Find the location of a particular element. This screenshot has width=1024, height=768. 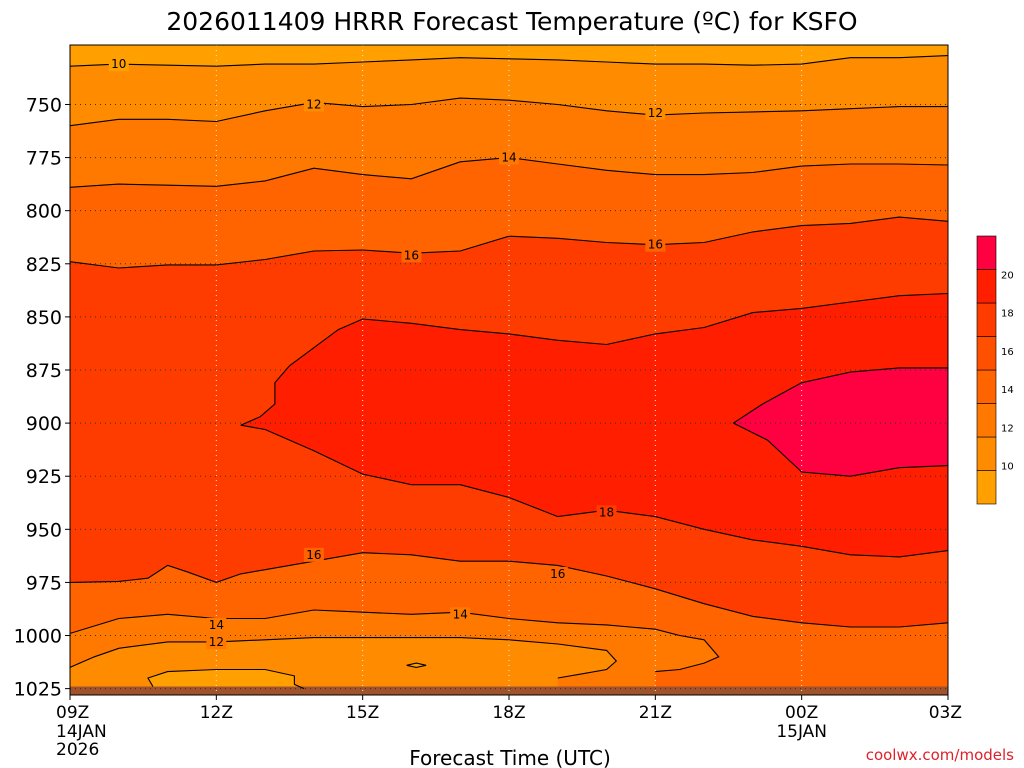

colorbar: 10 12 14 16 18 20 is located at coordinates (995, 370).